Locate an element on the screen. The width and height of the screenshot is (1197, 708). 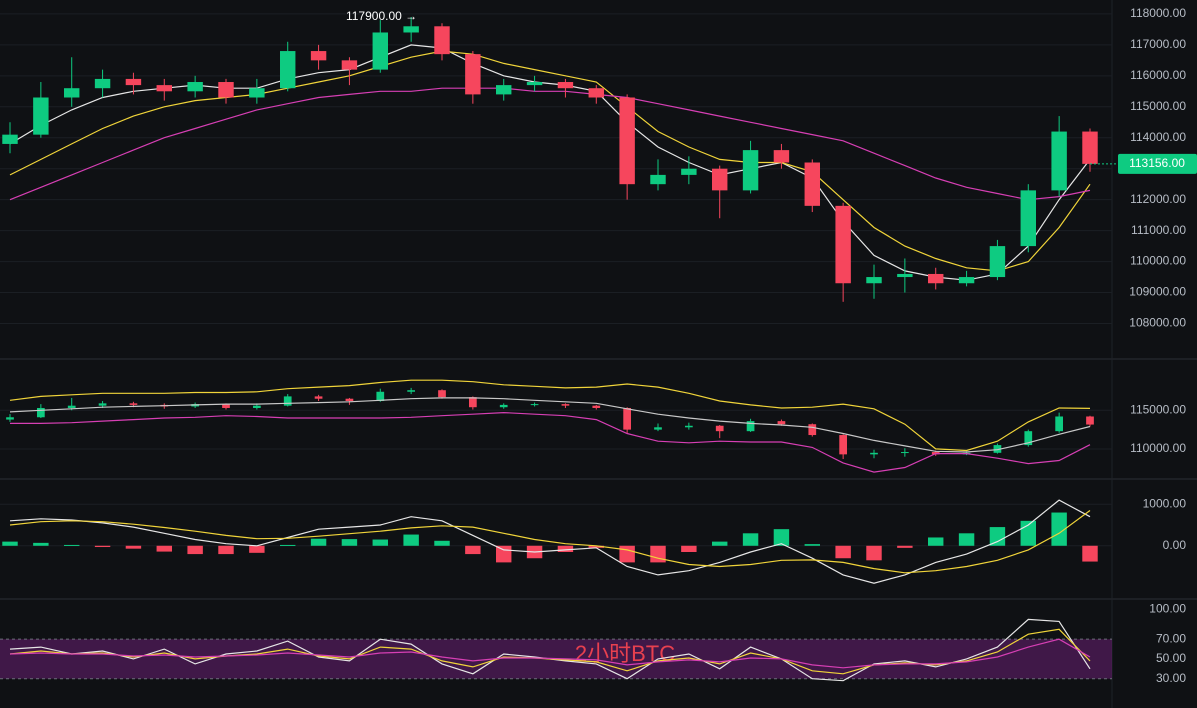
y-tick-label: 0.00 is located at coordinates (1175, 545).